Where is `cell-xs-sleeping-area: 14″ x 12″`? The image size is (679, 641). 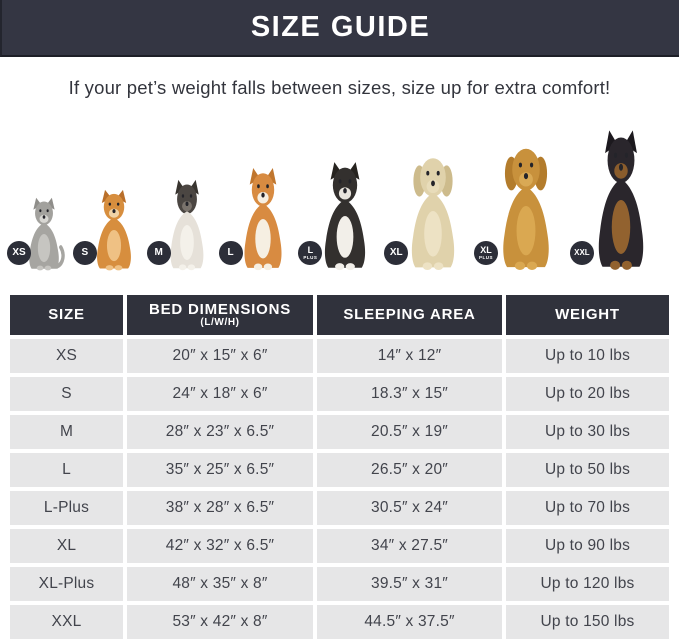
cell-xs-sleeping-area: 14″ x 12″ is located at coordinates (409, 356).